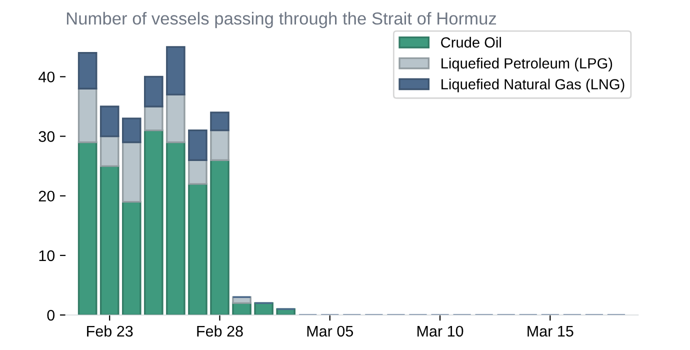 This screenshot has width=690, height=350. What do you see at coordinates (220, 331) in the screenshot?
I see `x-tick-label: Feb 28` at bounding box center [220, 331].